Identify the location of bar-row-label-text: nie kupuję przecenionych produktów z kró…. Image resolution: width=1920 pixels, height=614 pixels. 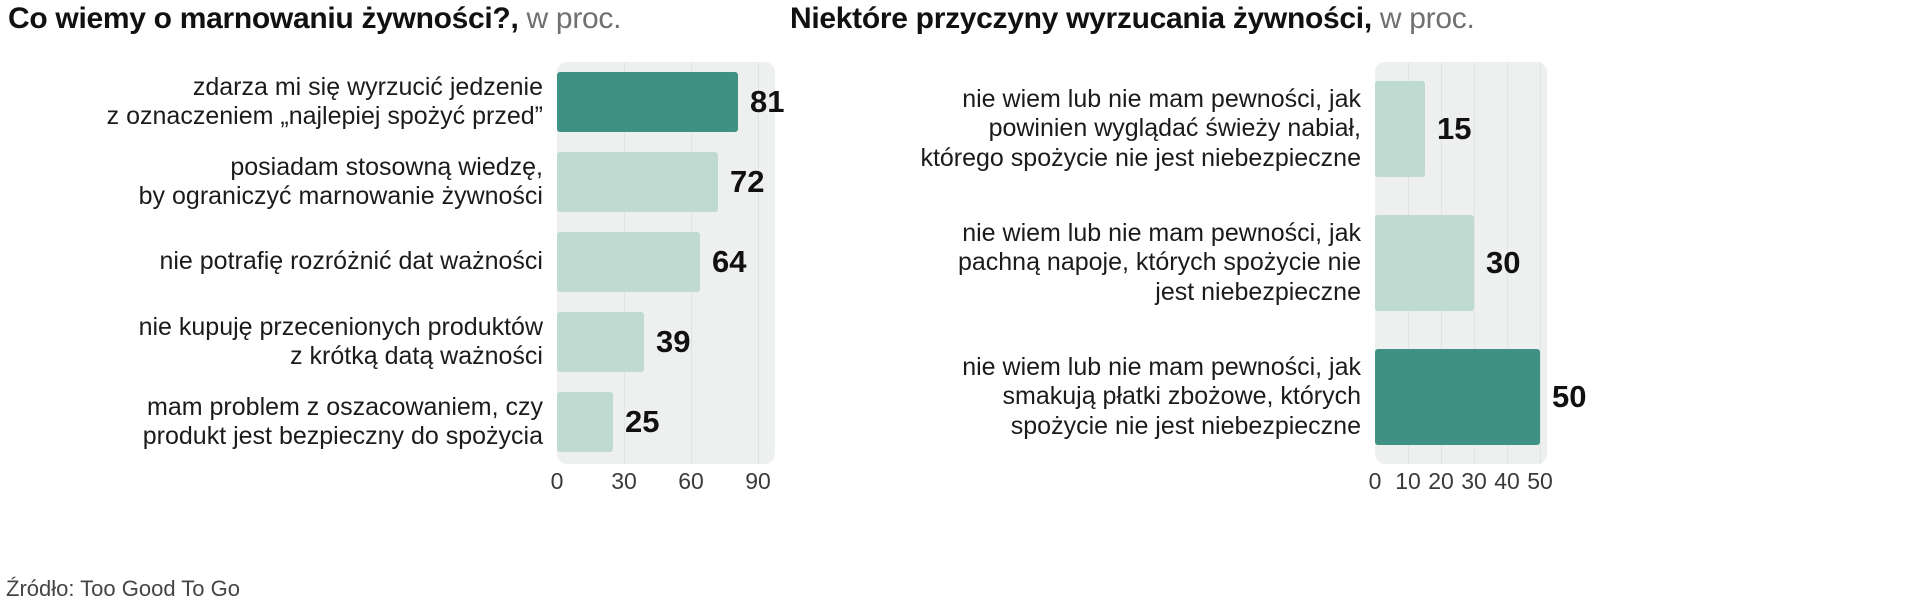
(340, 341).